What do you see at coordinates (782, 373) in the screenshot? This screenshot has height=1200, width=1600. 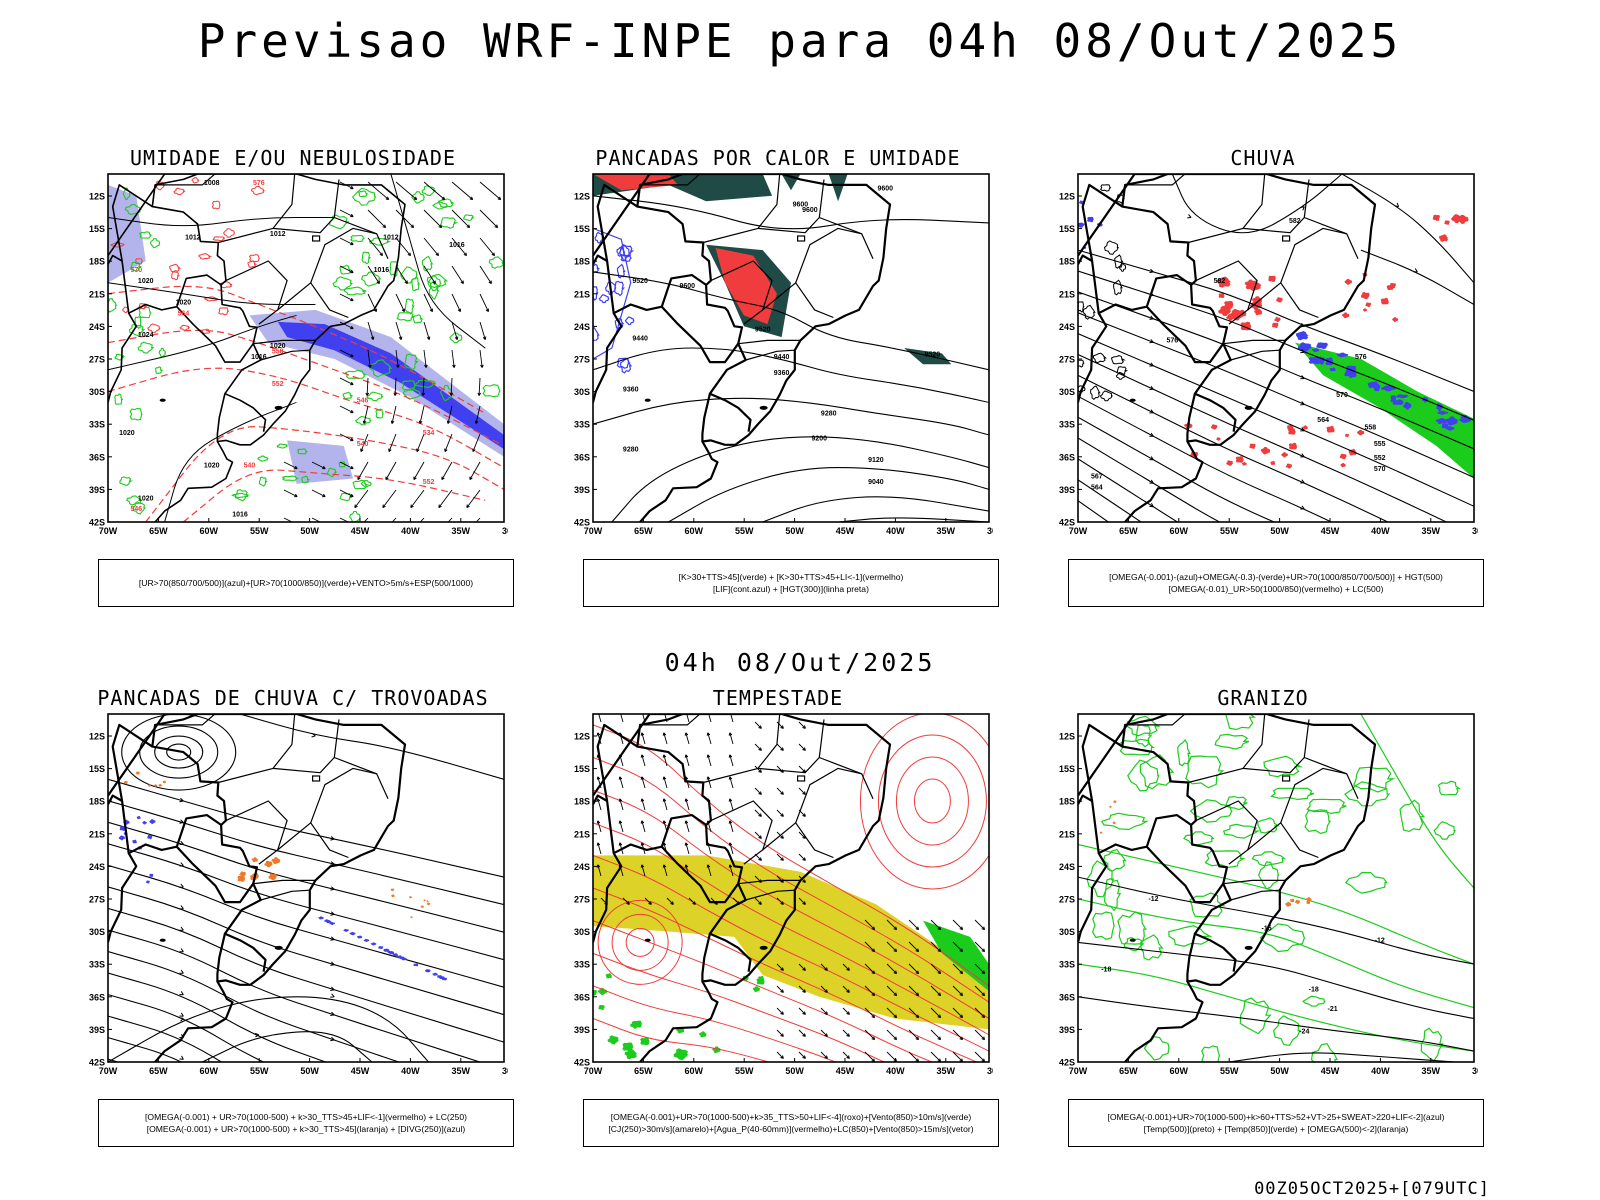 I see `contour-label: 9360` at bounding box center [782, 373].